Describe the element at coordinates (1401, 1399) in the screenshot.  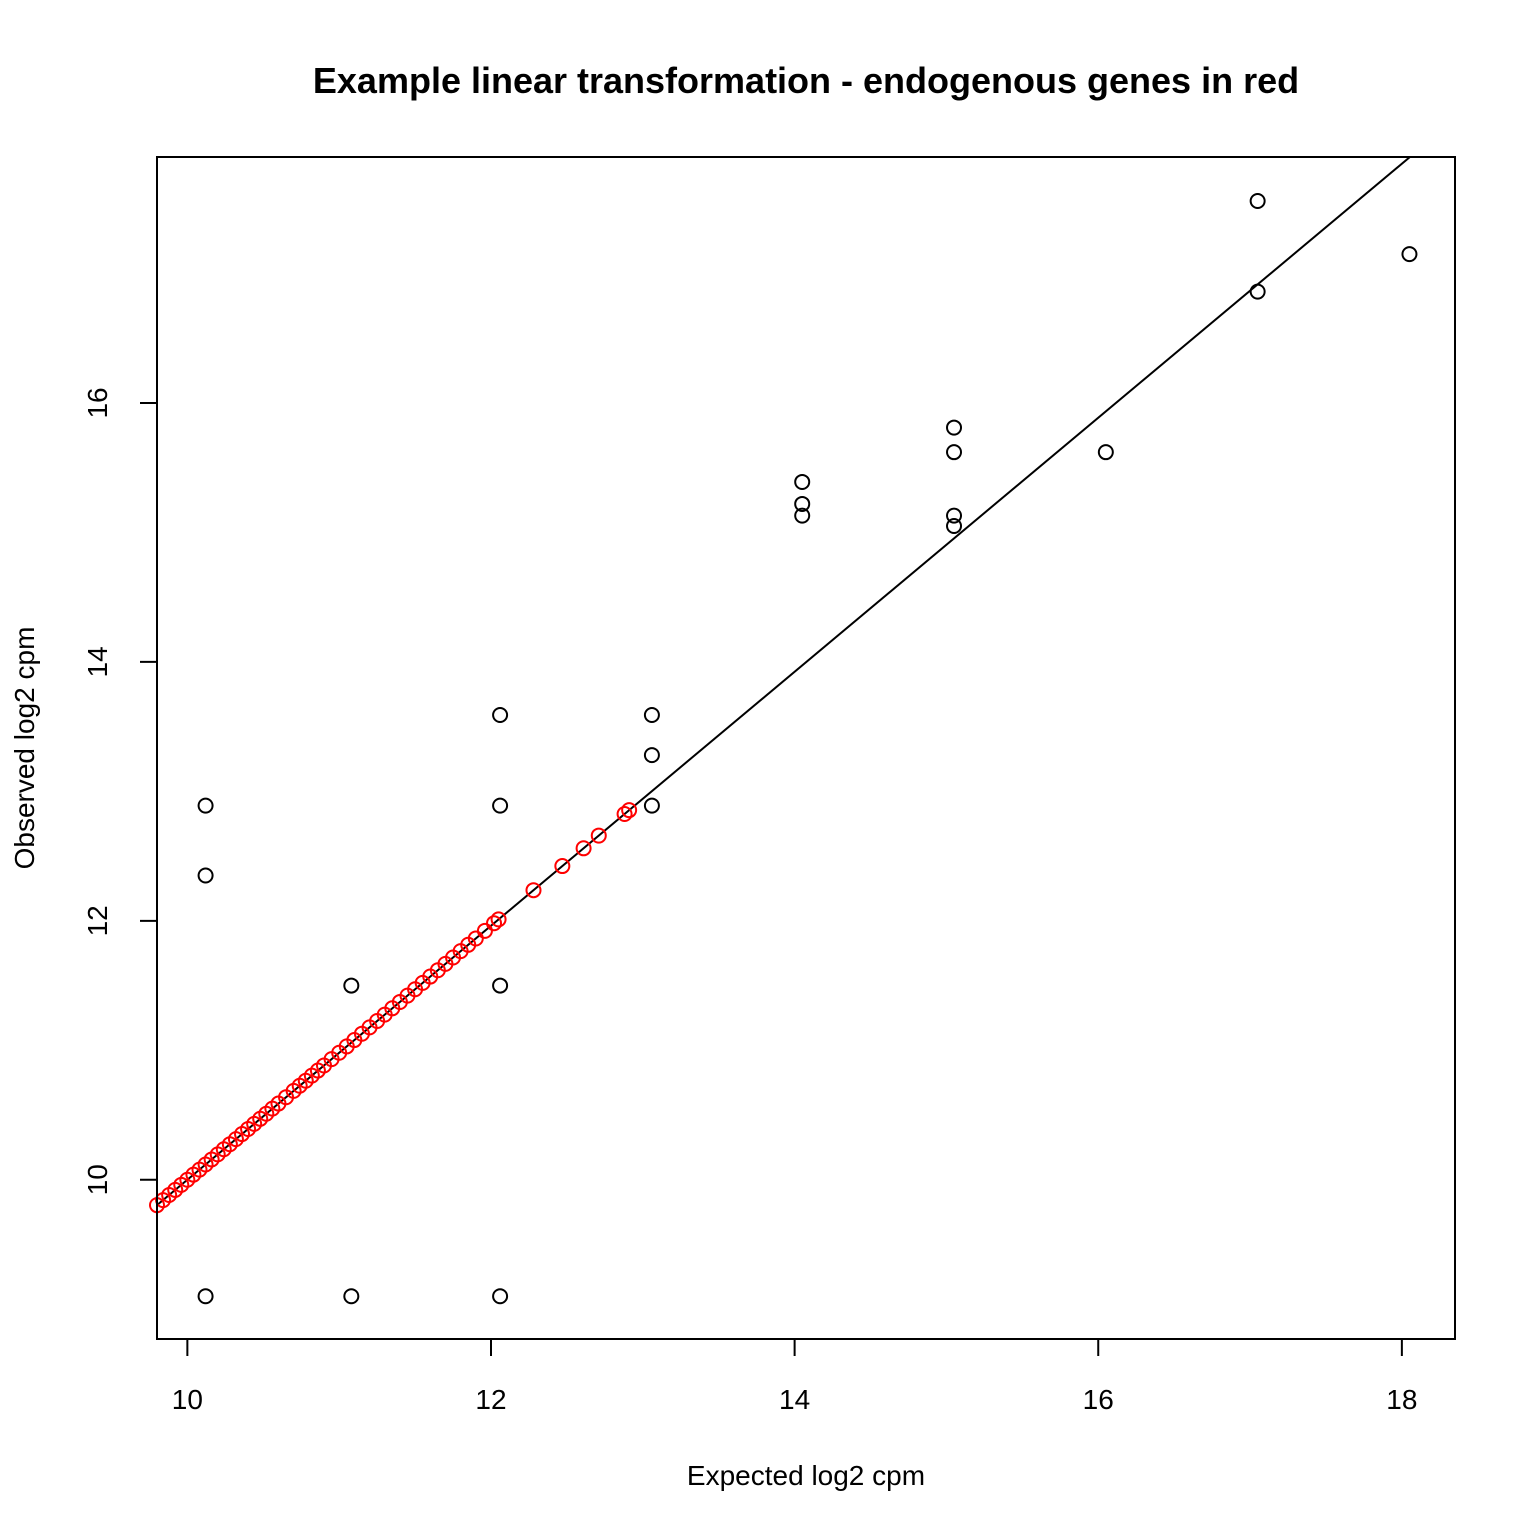
I see `x-tick-label: 18` at that location.